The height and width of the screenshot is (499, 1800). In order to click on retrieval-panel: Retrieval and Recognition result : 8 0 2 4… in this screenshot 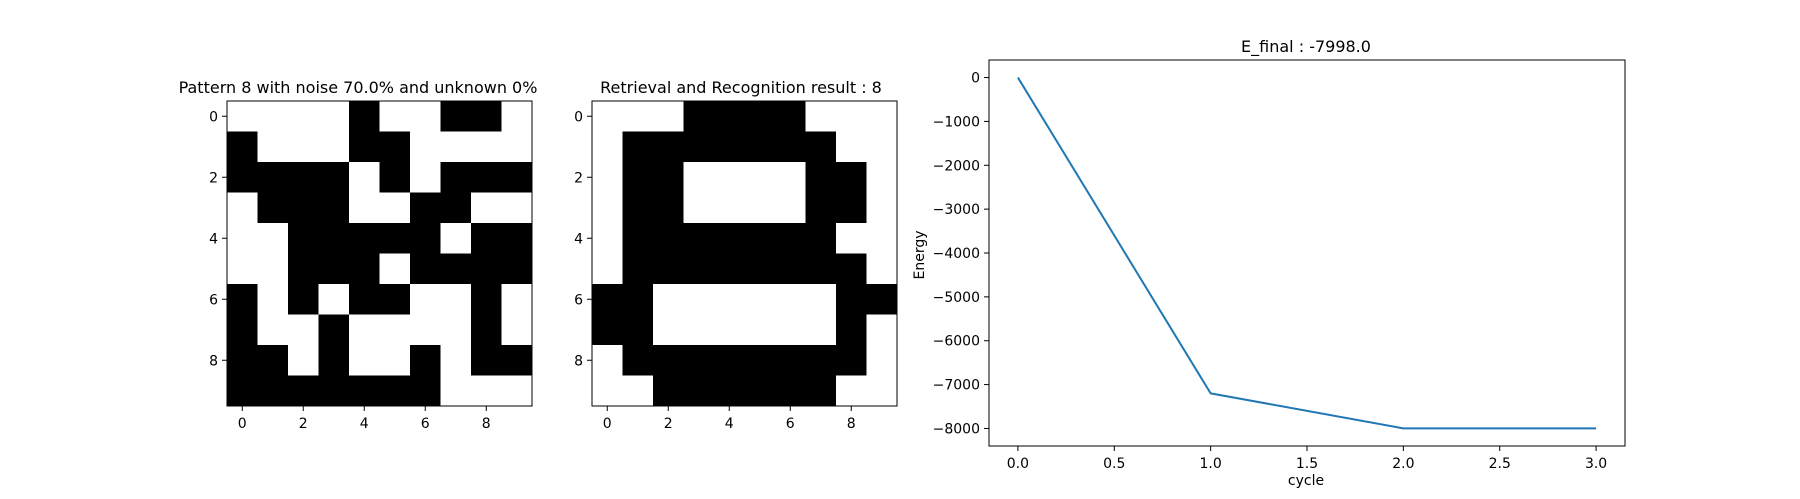, I will do `click(736, 255)`.